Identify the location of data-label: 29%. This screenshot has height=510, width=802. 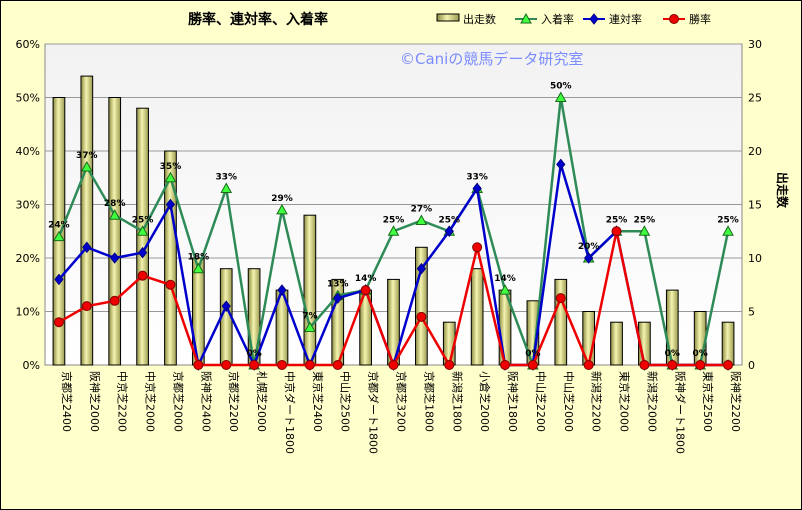
(282, 199).